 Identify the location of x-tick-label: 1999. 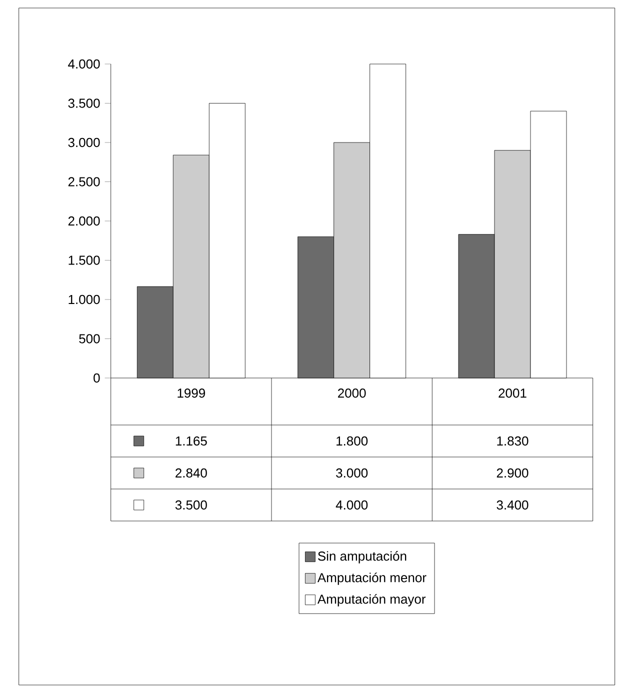
(192, 393).